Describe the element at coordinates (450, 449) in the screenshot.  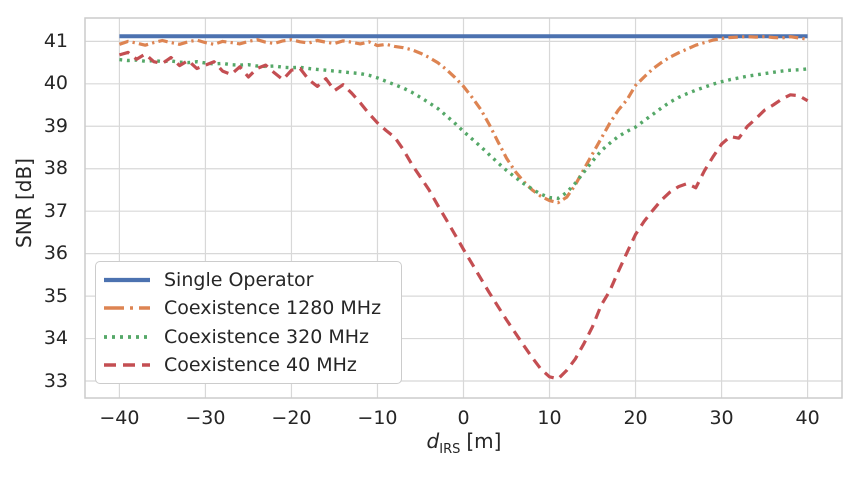
I see `x-axis-label-subscript: IRS` at that location.